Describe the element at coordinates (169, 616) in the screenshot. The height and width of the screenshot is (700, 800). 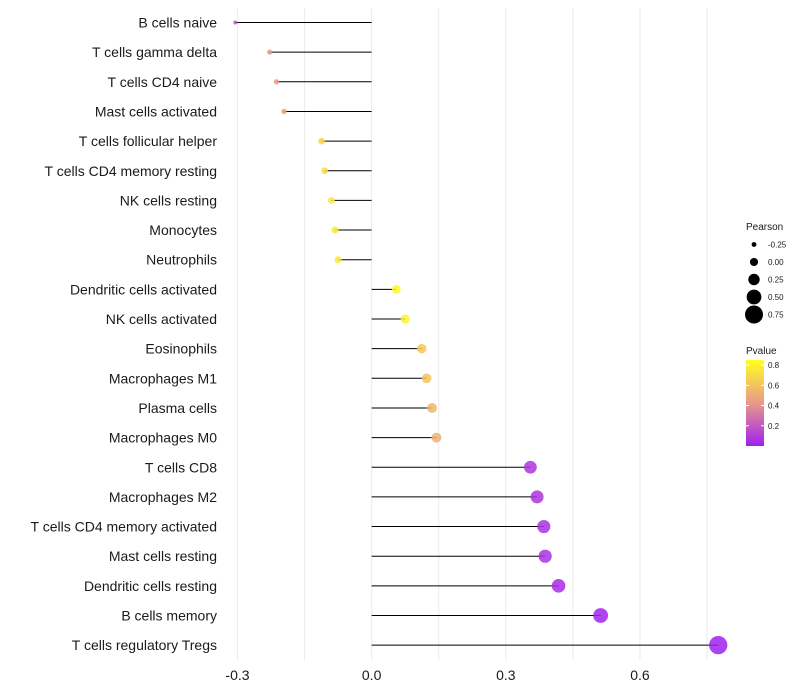
I see `category-label: B cells memory` at that location.